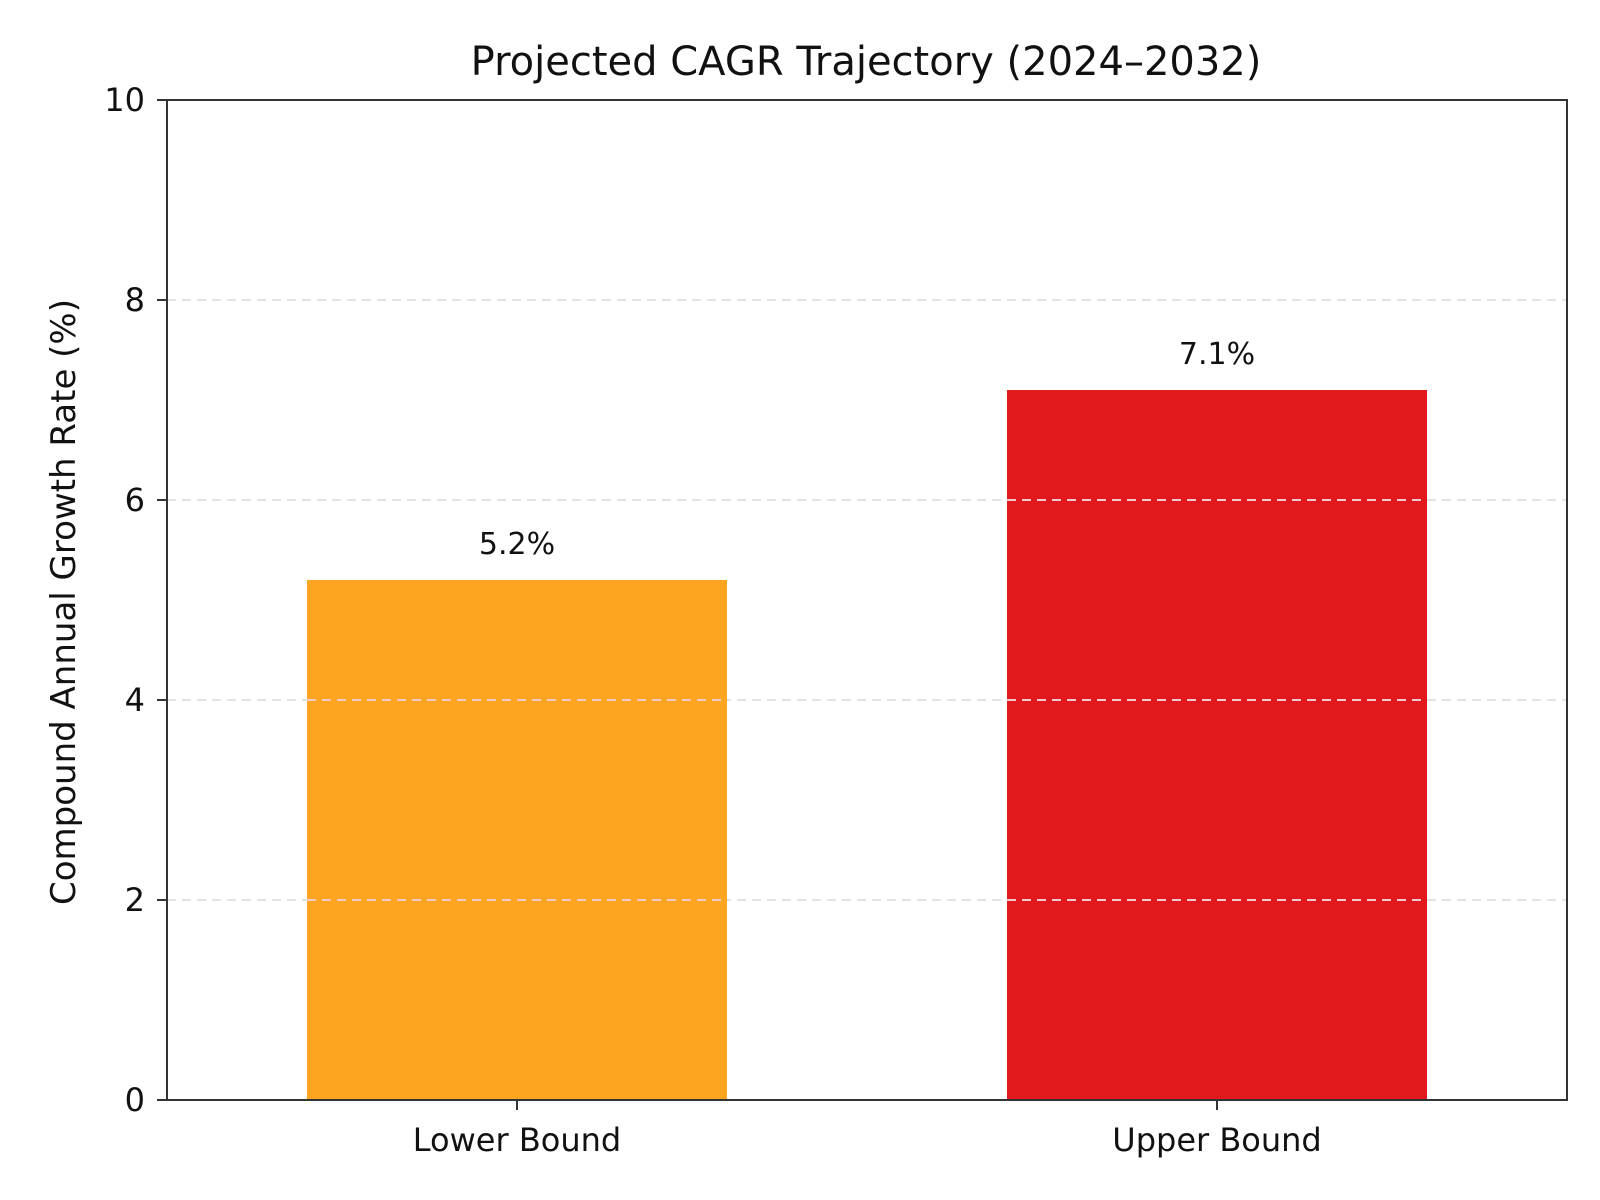 The image size is (1600, 1200). I want to click on chart-title: Projected CAGR Trajectory (2024–2032), so click(866, 62).